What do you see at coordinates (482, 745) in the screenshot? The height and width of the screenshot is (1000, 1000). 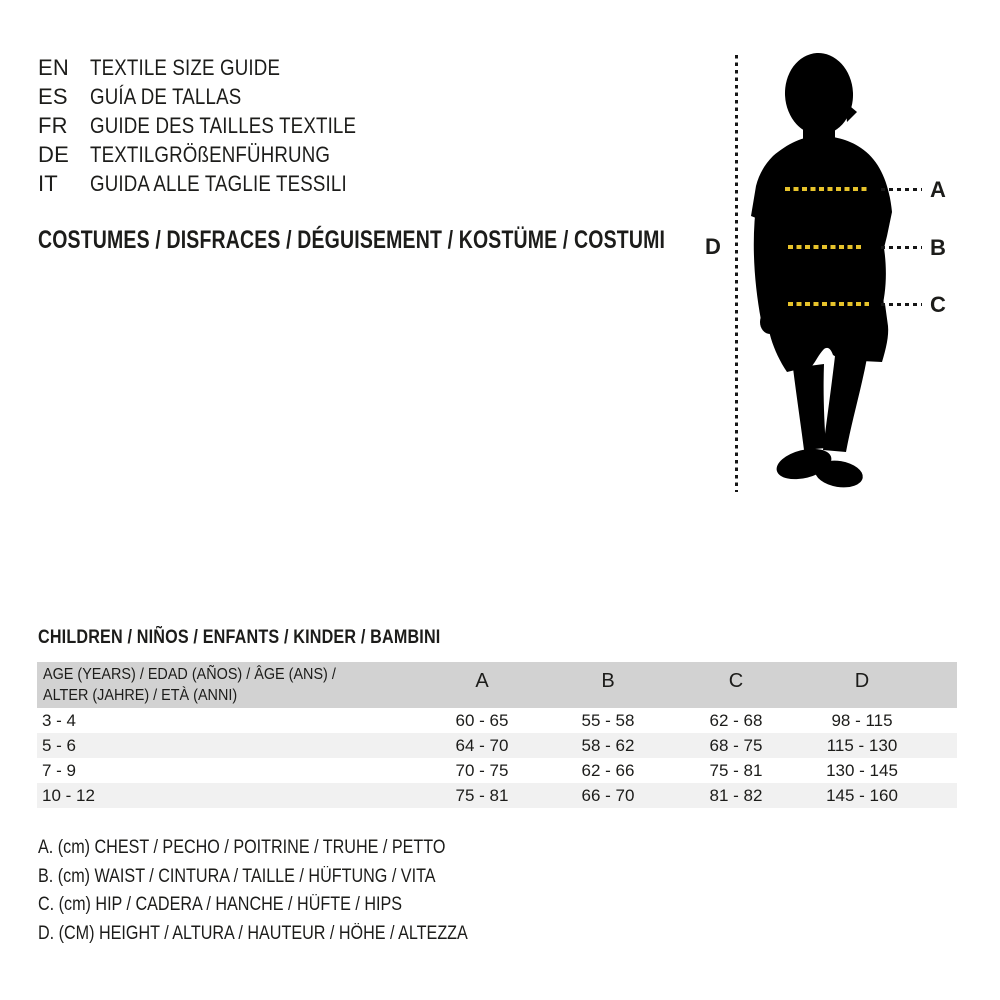 I see `chest-cell: 64 - 70` at bounding box center [482, 745].